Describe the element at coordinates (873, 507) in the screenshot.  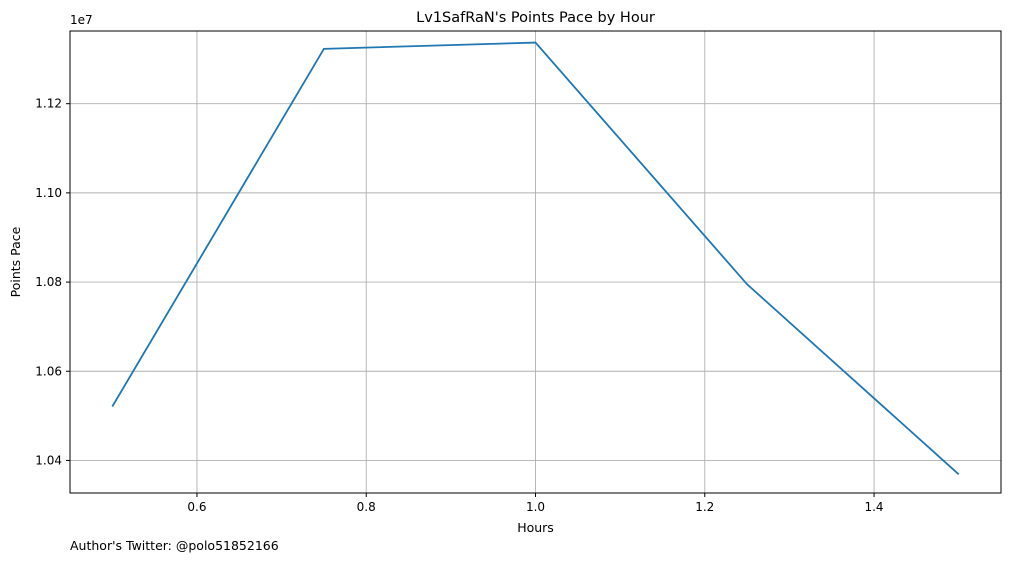
I see `x-tick-label: 1.4` at that location.